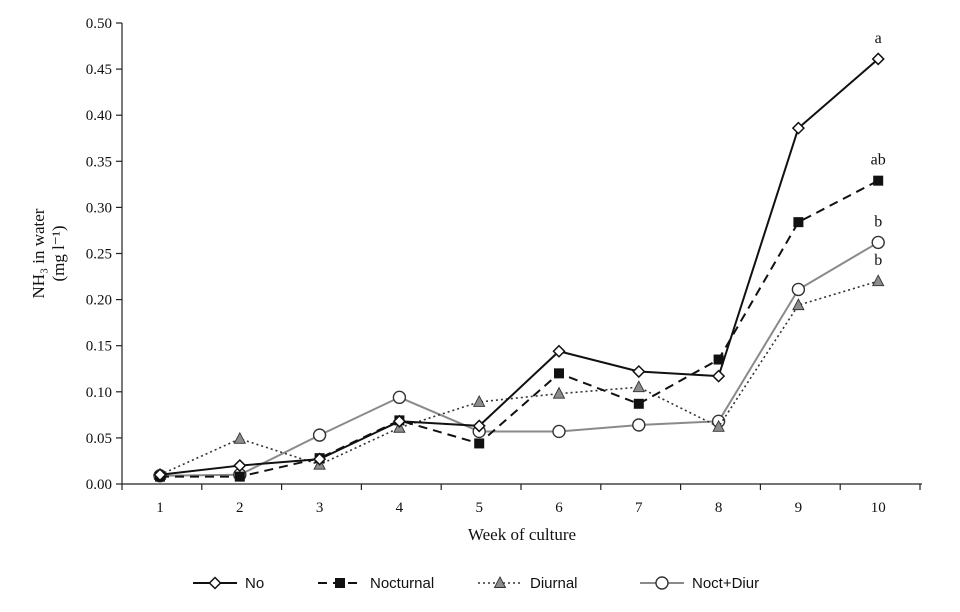  What do you see at coordinates (99, 255) in the screenshot?
I see `y-tick-label: 0.25` at bounding box center [99, 255].